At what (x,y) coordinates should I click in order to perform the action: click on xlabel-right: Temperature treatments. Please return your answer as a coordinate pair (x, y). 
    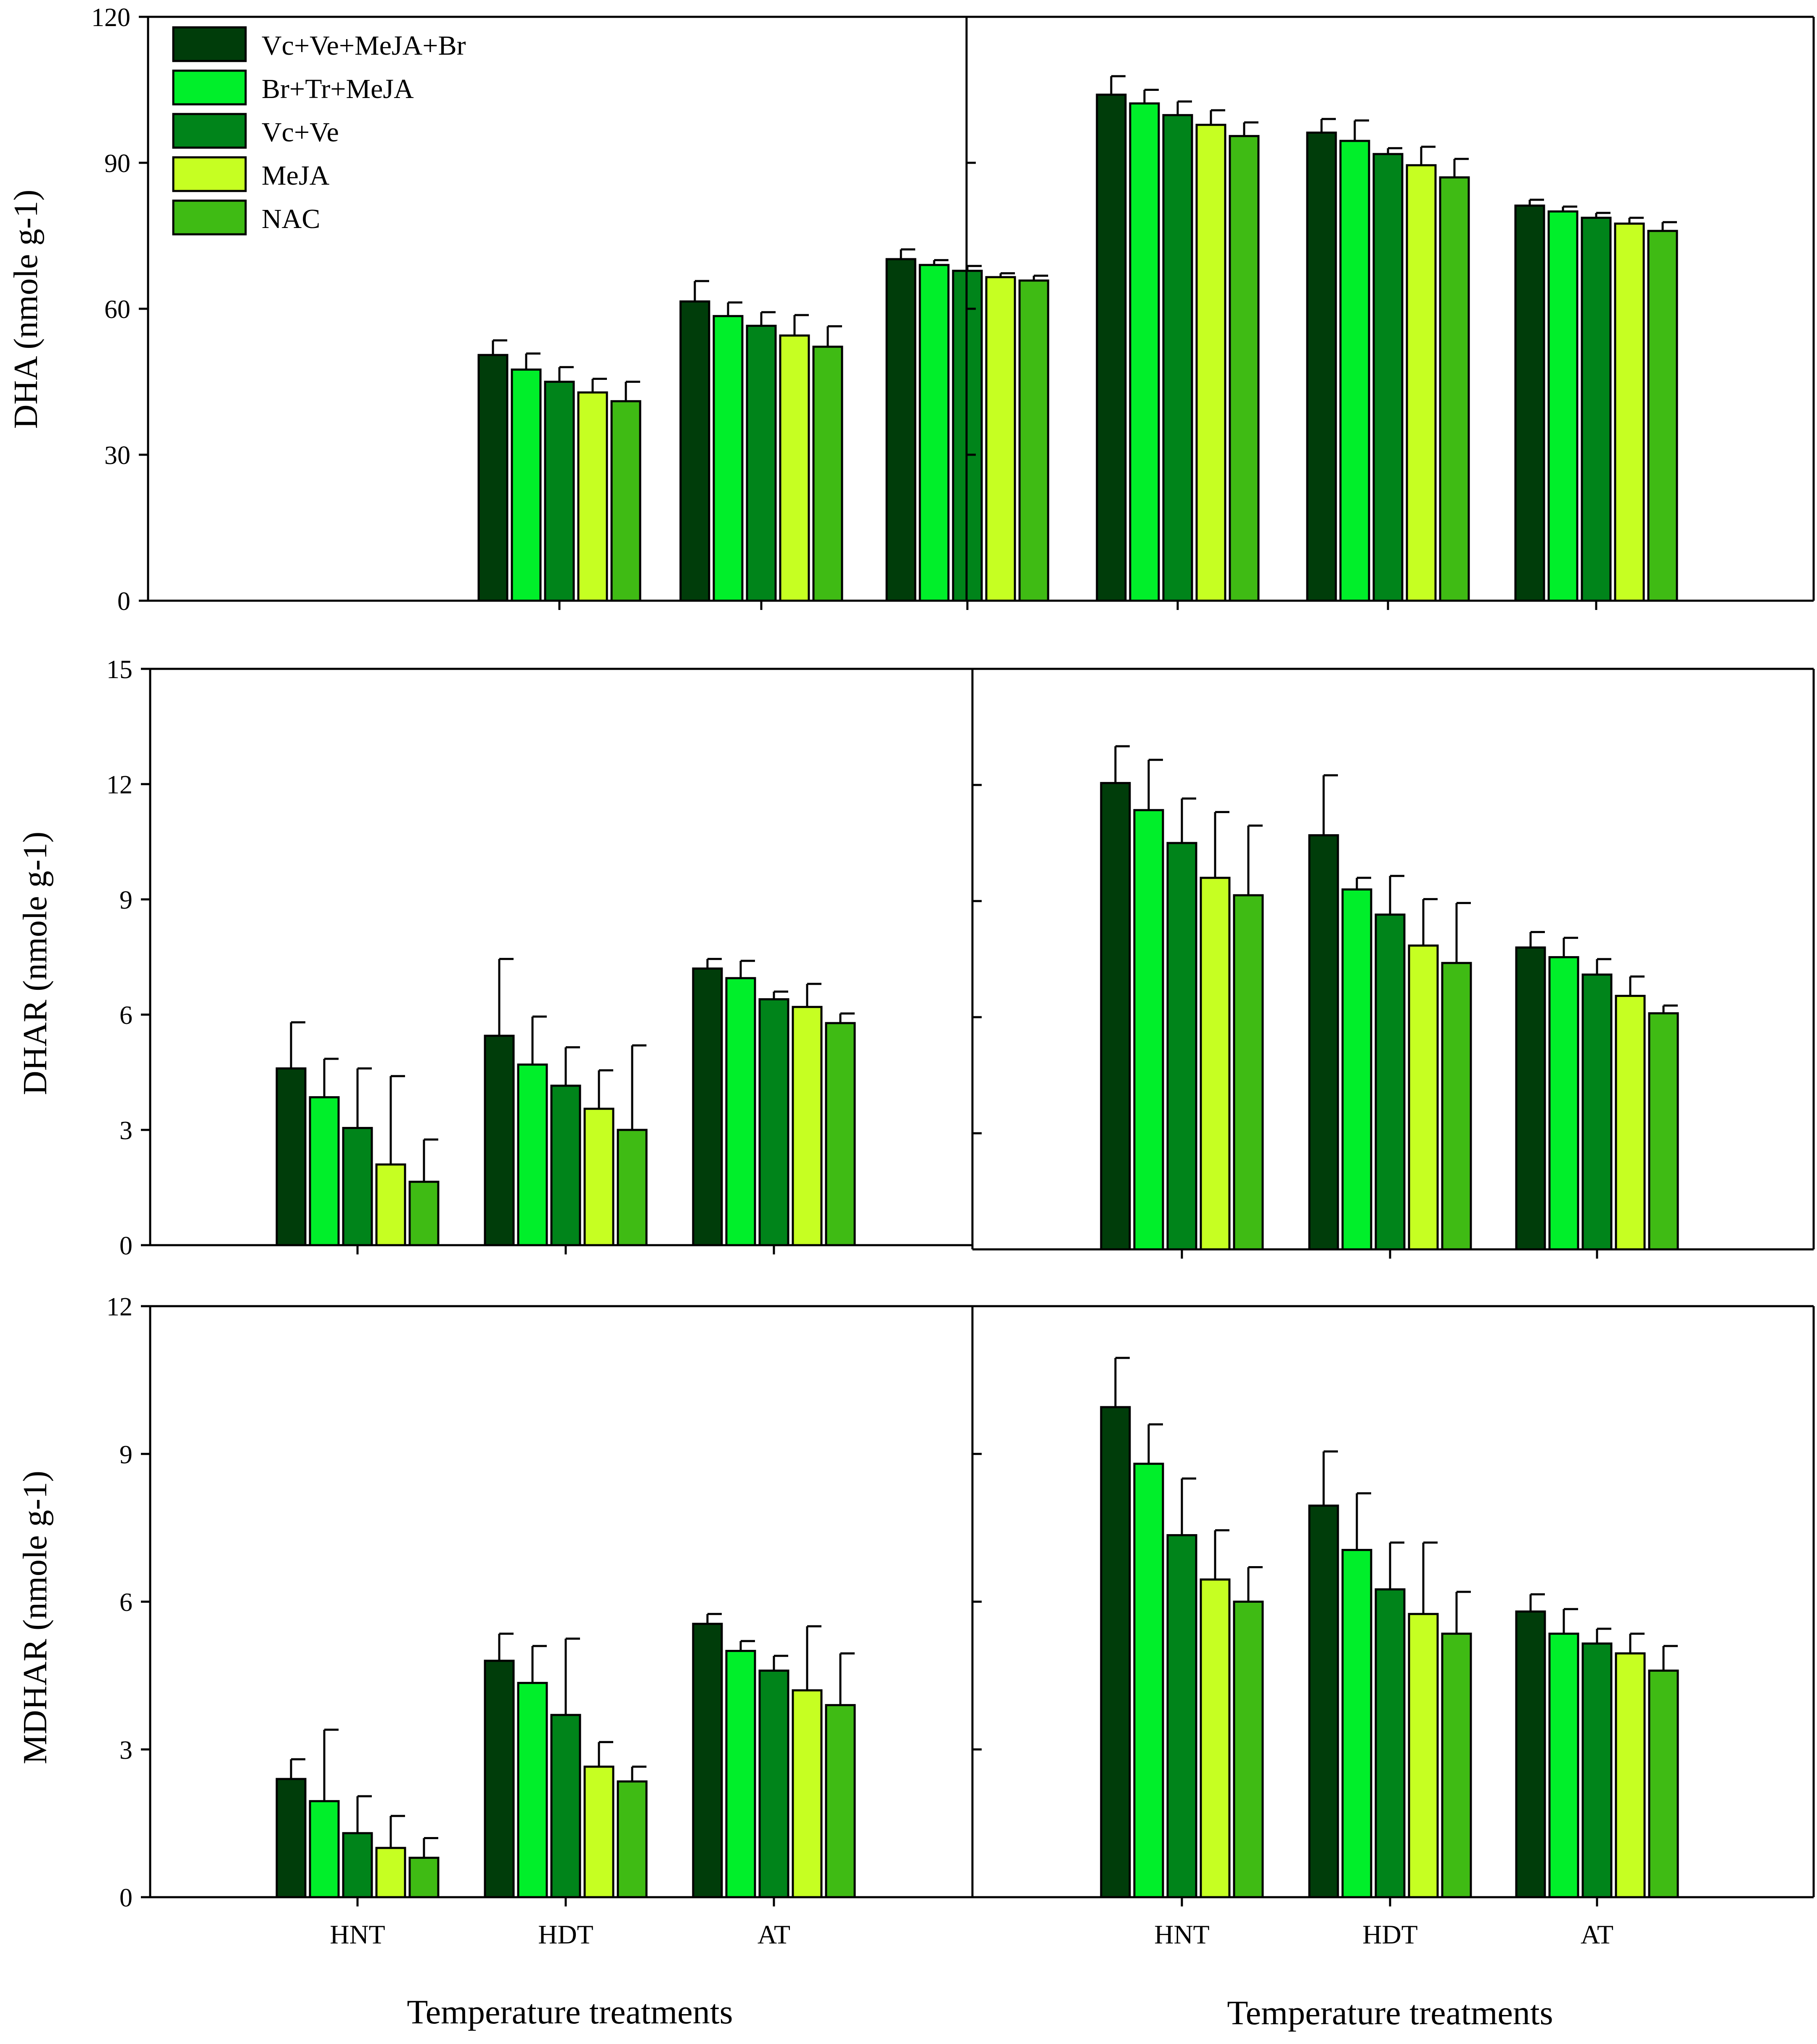
    Looking at the image, I should click on (1390, 2013).